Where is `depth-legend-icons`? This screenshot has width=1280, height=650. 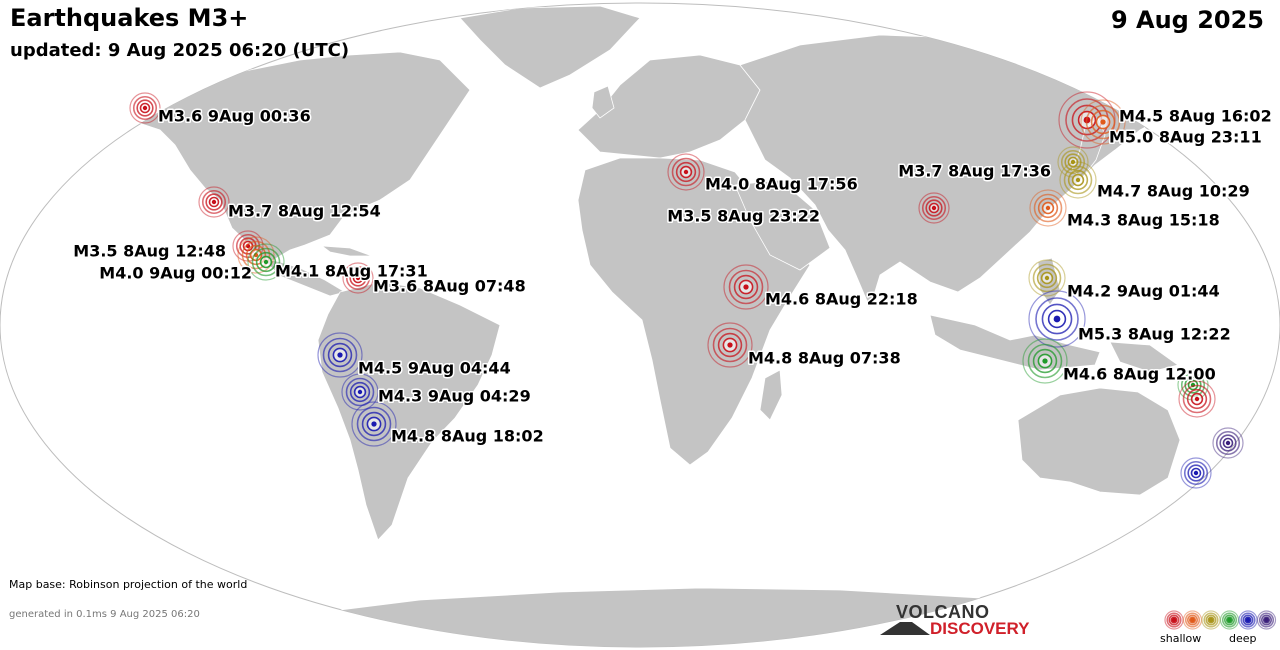 depth-legend-icons is located at coordinates (1220, 620).